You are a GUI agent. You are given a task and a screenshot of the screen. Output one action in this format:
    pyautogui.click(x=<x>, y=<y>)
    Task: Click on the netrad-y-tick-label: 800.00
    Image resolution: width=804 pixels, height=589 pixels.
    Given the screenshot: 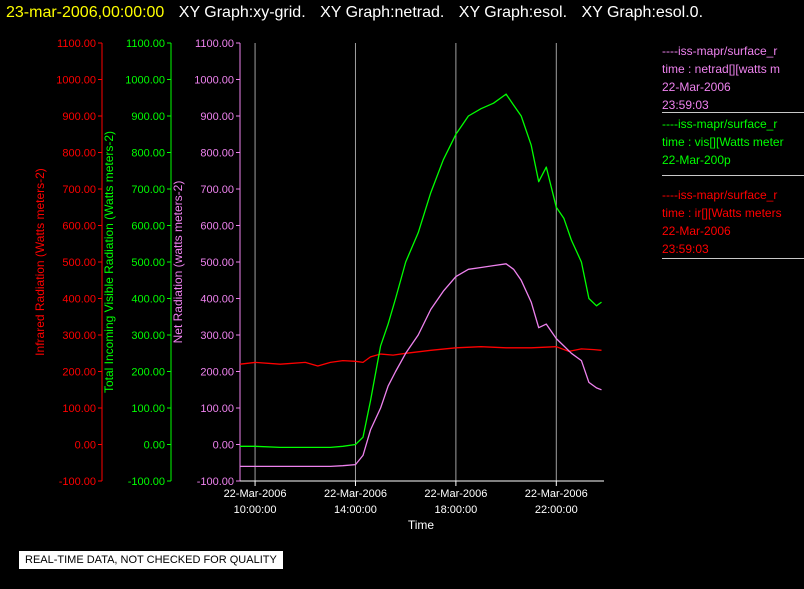 What is the action you would take?
    pyautogui.click(x=217, y=154)
    